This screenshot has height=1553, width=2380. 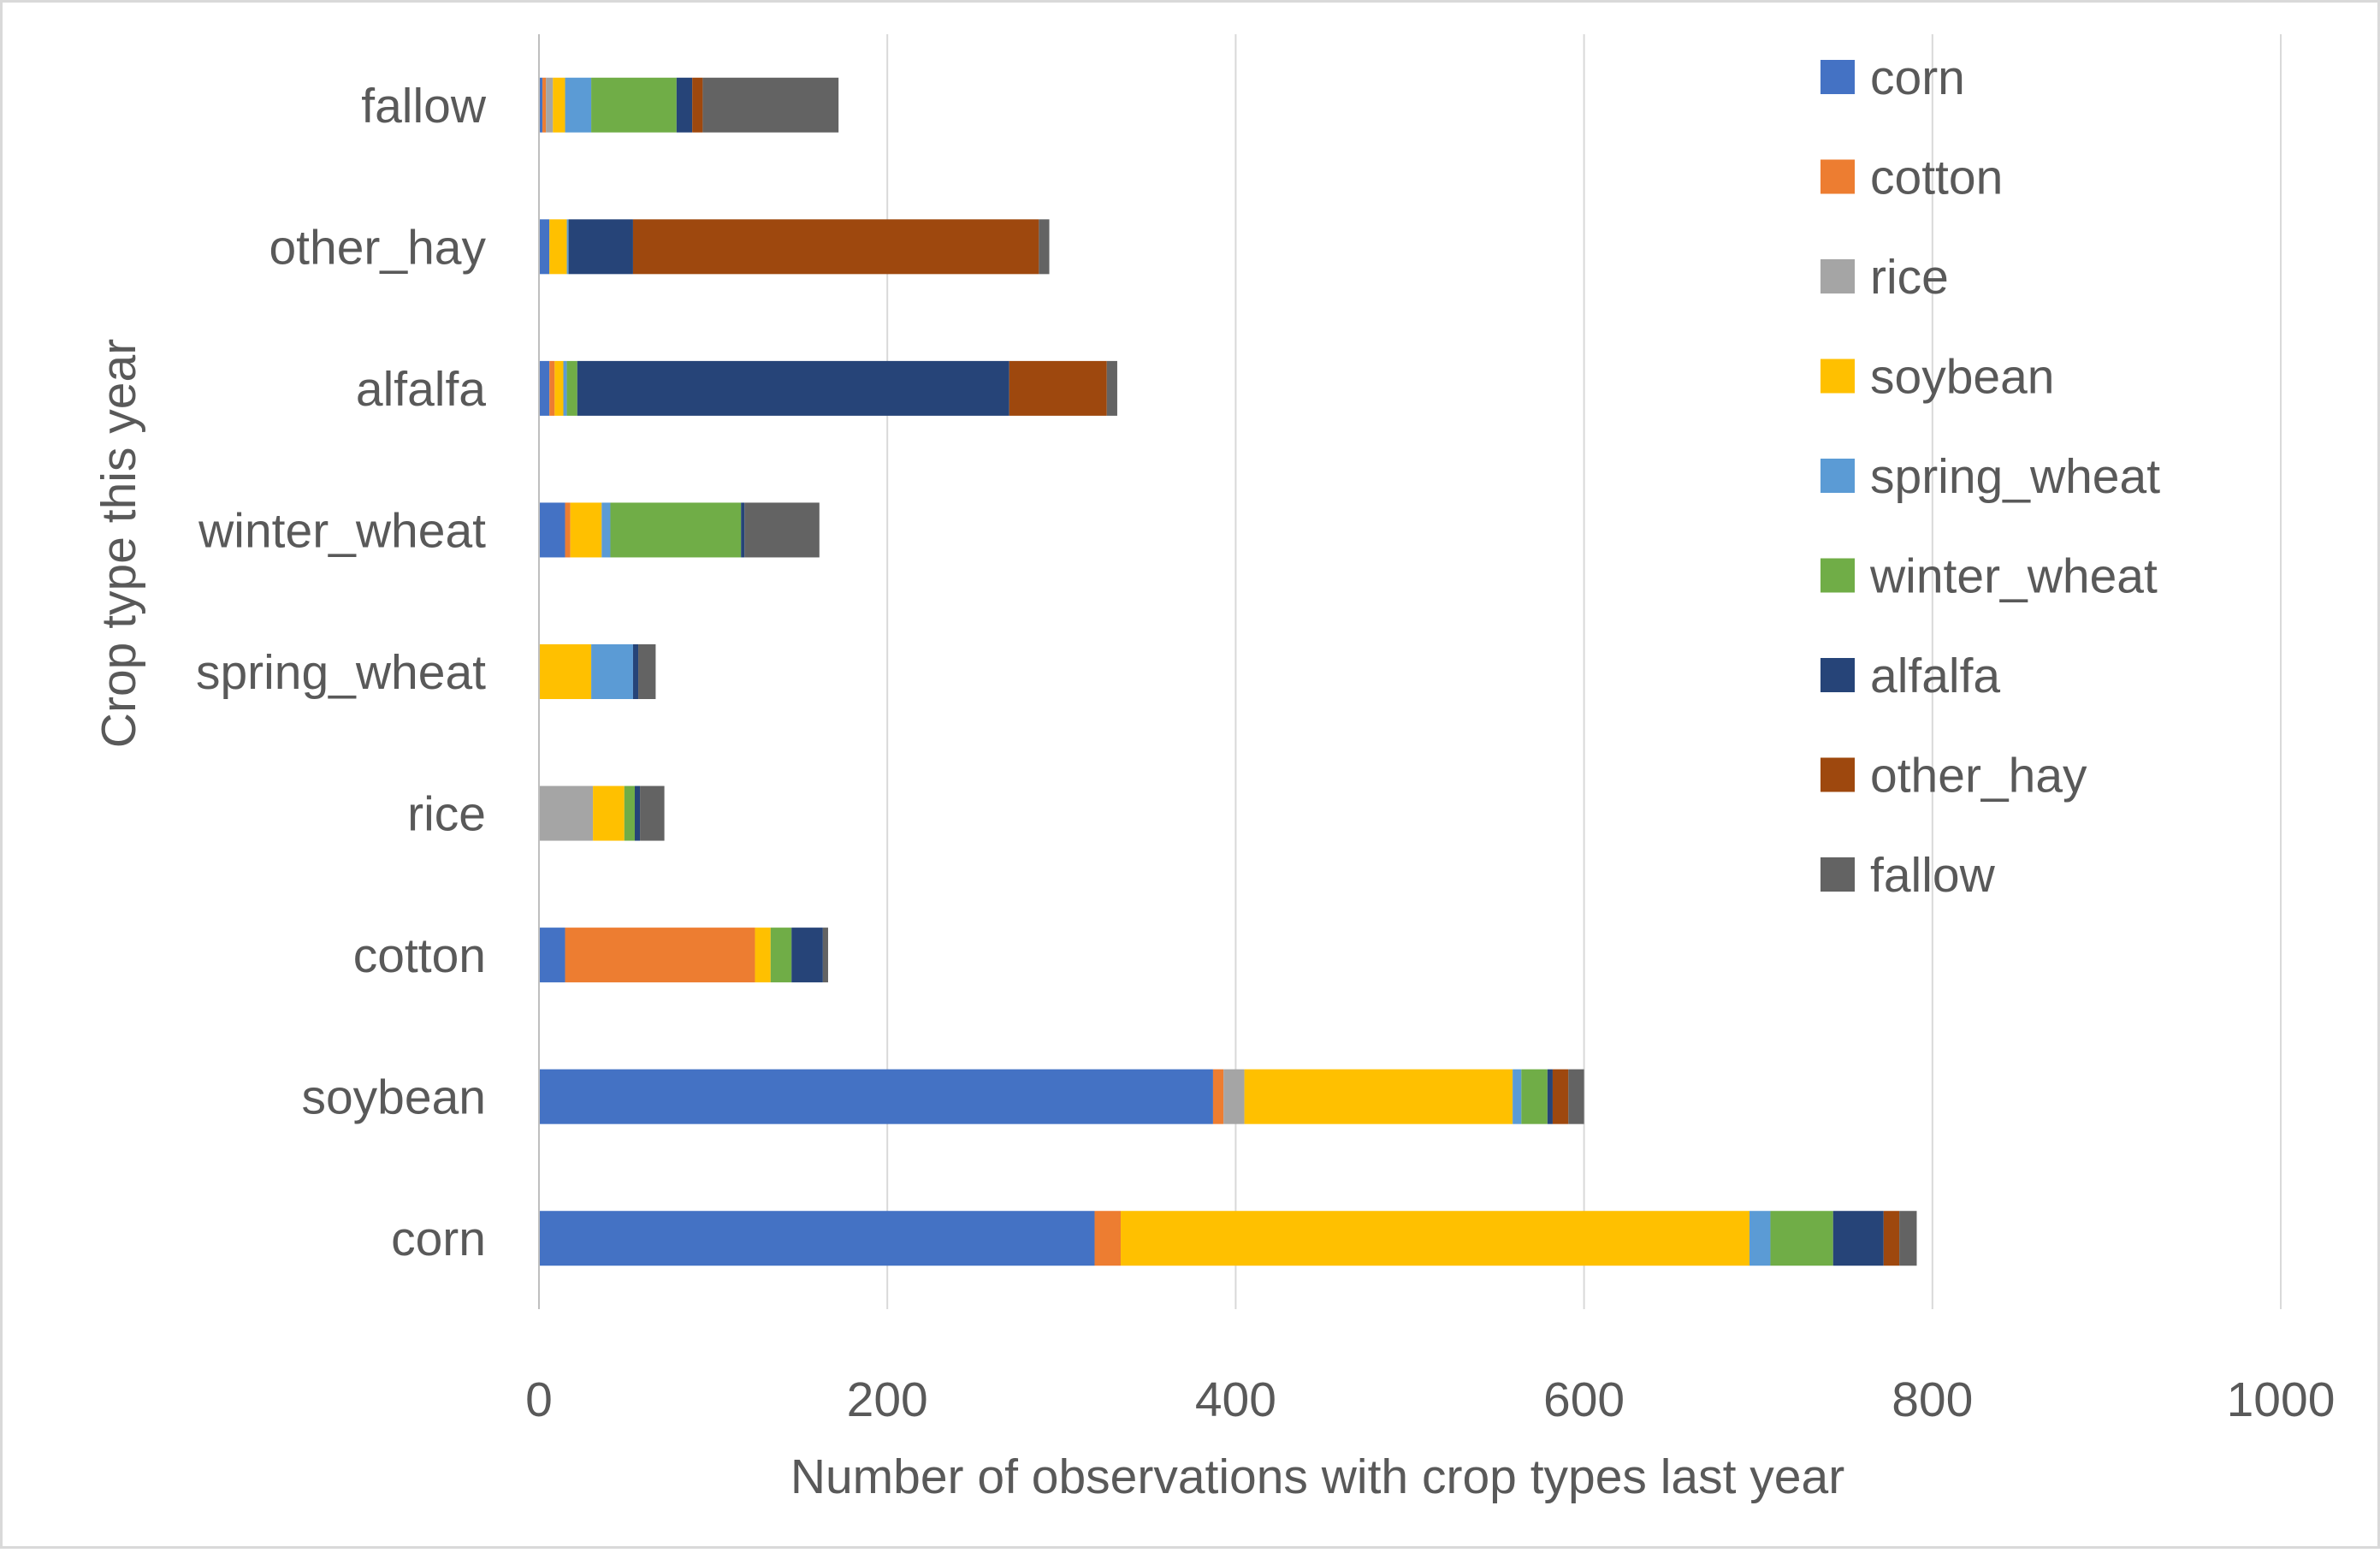 I want to click on y-tick-label: alfalfa, so click(x=421, y=389).